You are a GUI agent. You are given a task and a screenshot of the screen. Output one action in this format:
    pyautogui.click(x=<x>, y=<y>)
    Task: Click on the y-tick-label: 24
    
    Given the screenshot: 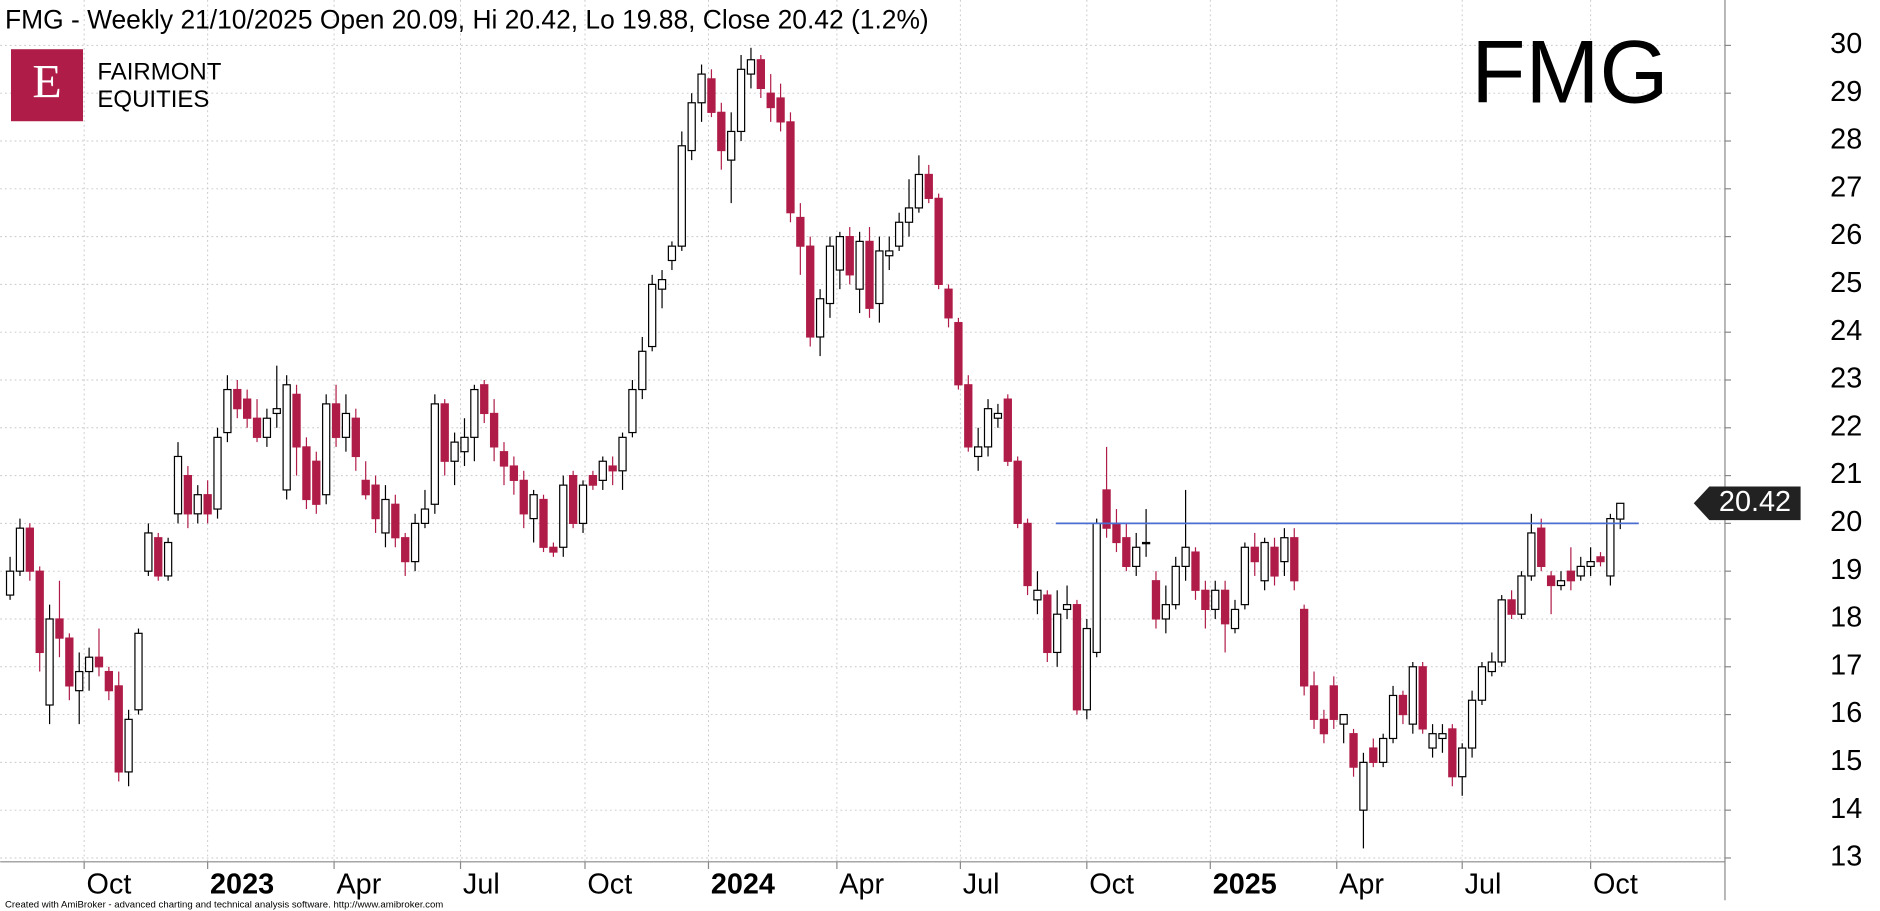 What is the action you would take?
    pyautogui.click(x=1846, y=331)
    